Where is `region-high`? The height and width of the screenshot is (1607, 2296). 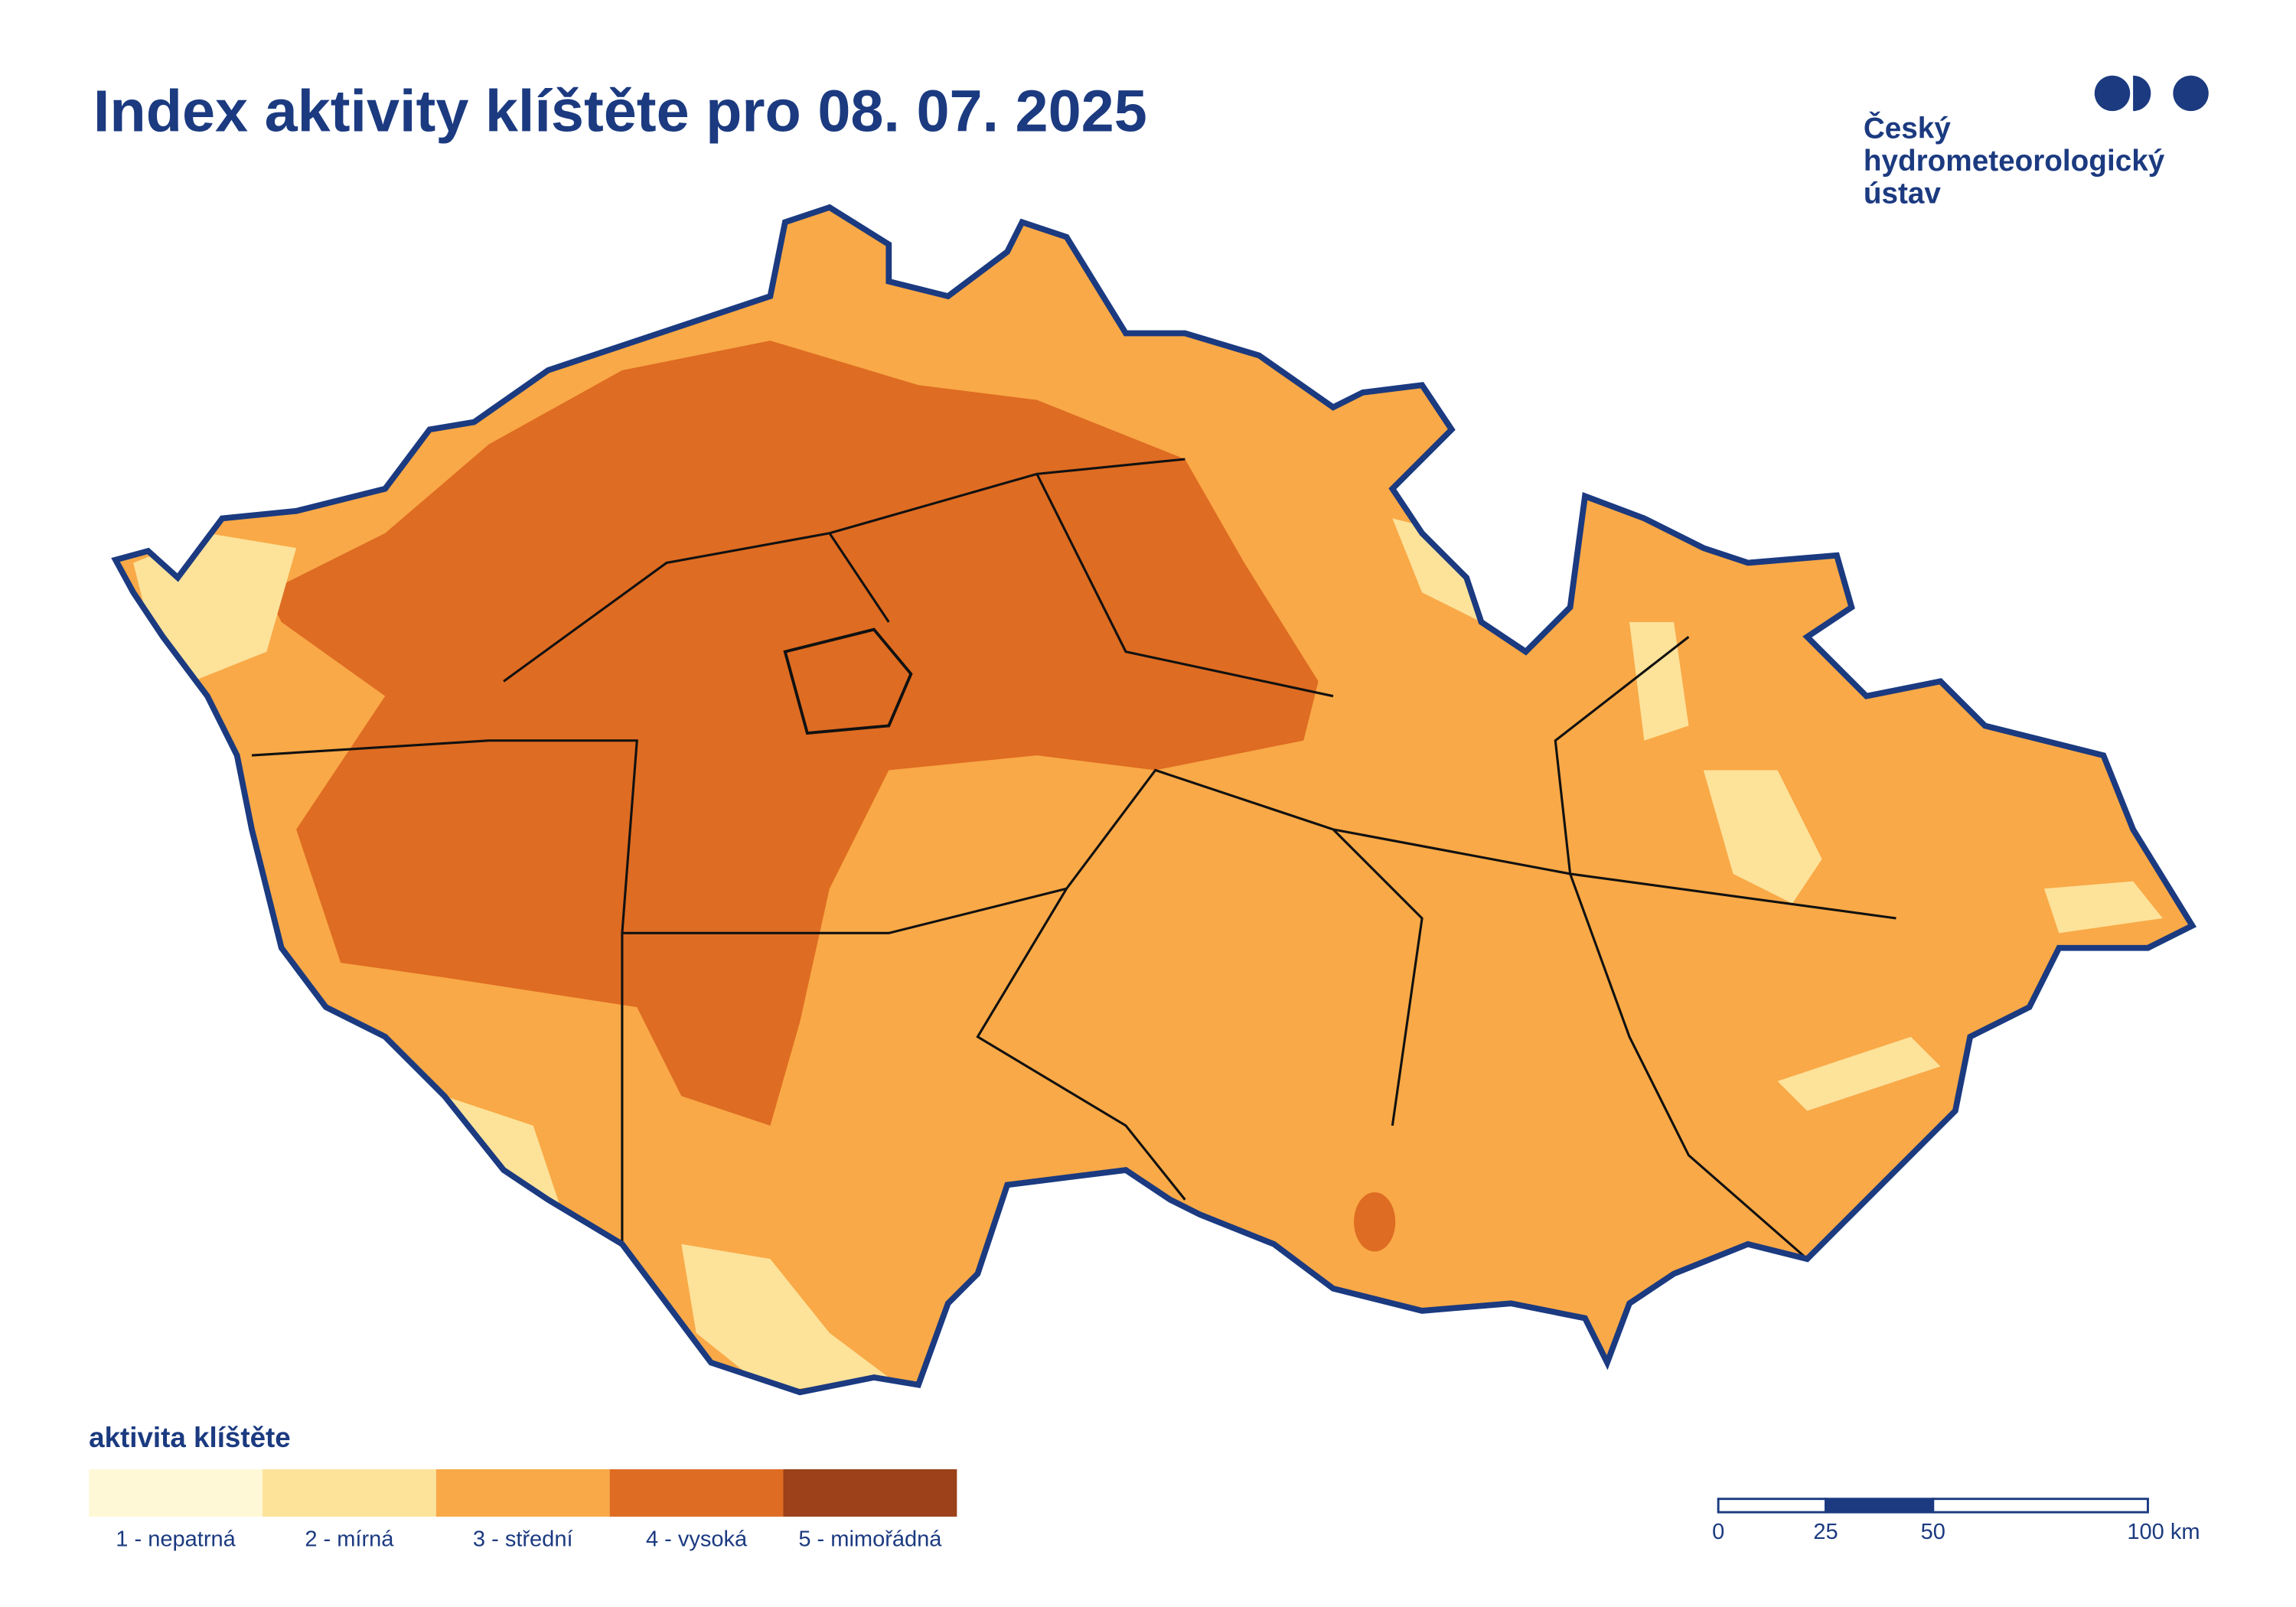
region-high is located at coordinates (1375, 1222).